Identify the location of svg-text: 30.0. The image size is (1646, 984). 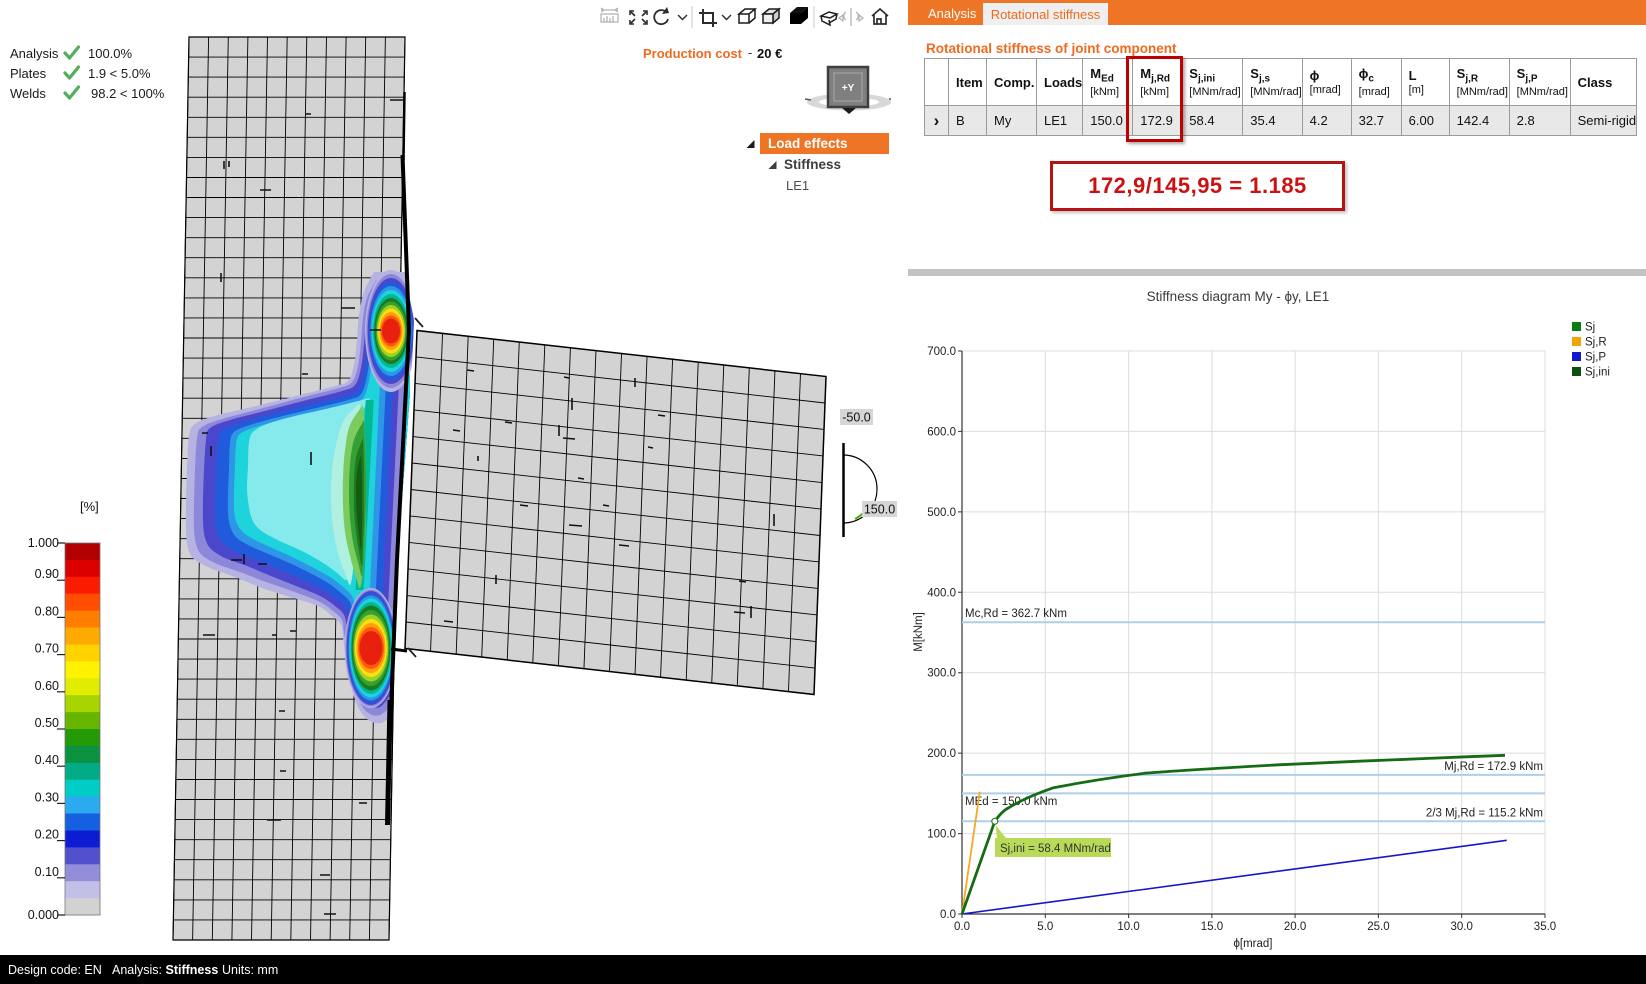
(1462, 927).